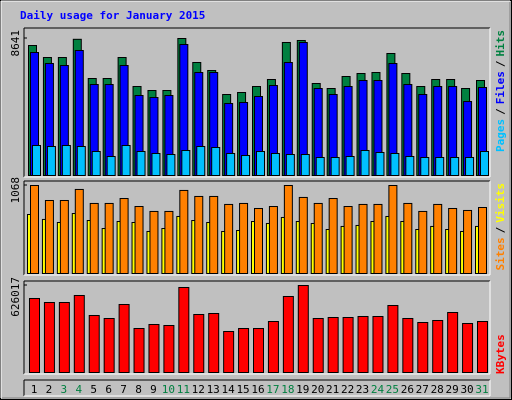 The width and height of the screenshot is (512, 400). I want to click on x-tick-label: 3, so click(64, 389).